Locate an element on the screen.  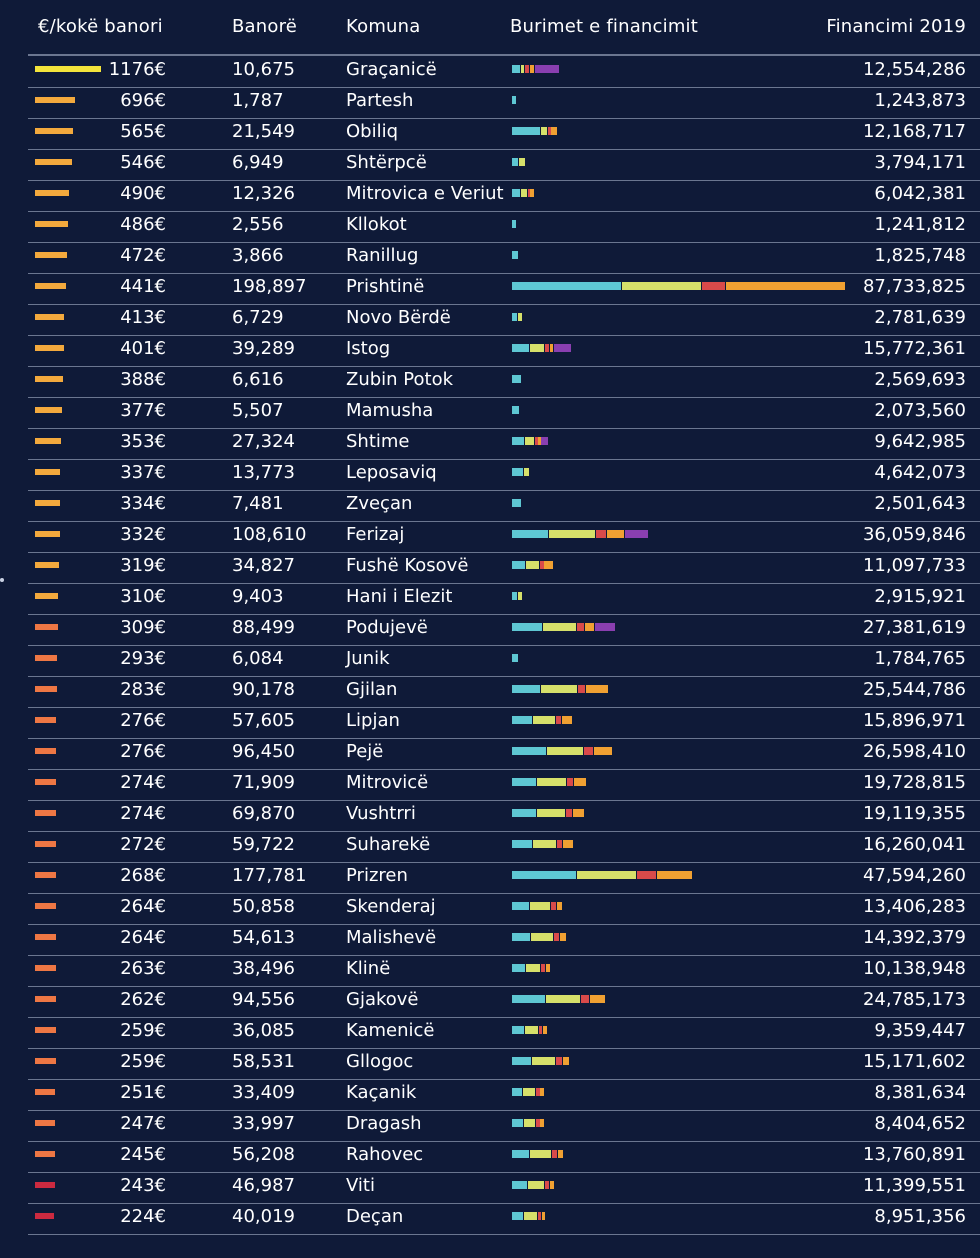
table-row: 388€ 6,616 Zubin Potok 2,569,693 is located at coordinates (504, 382).